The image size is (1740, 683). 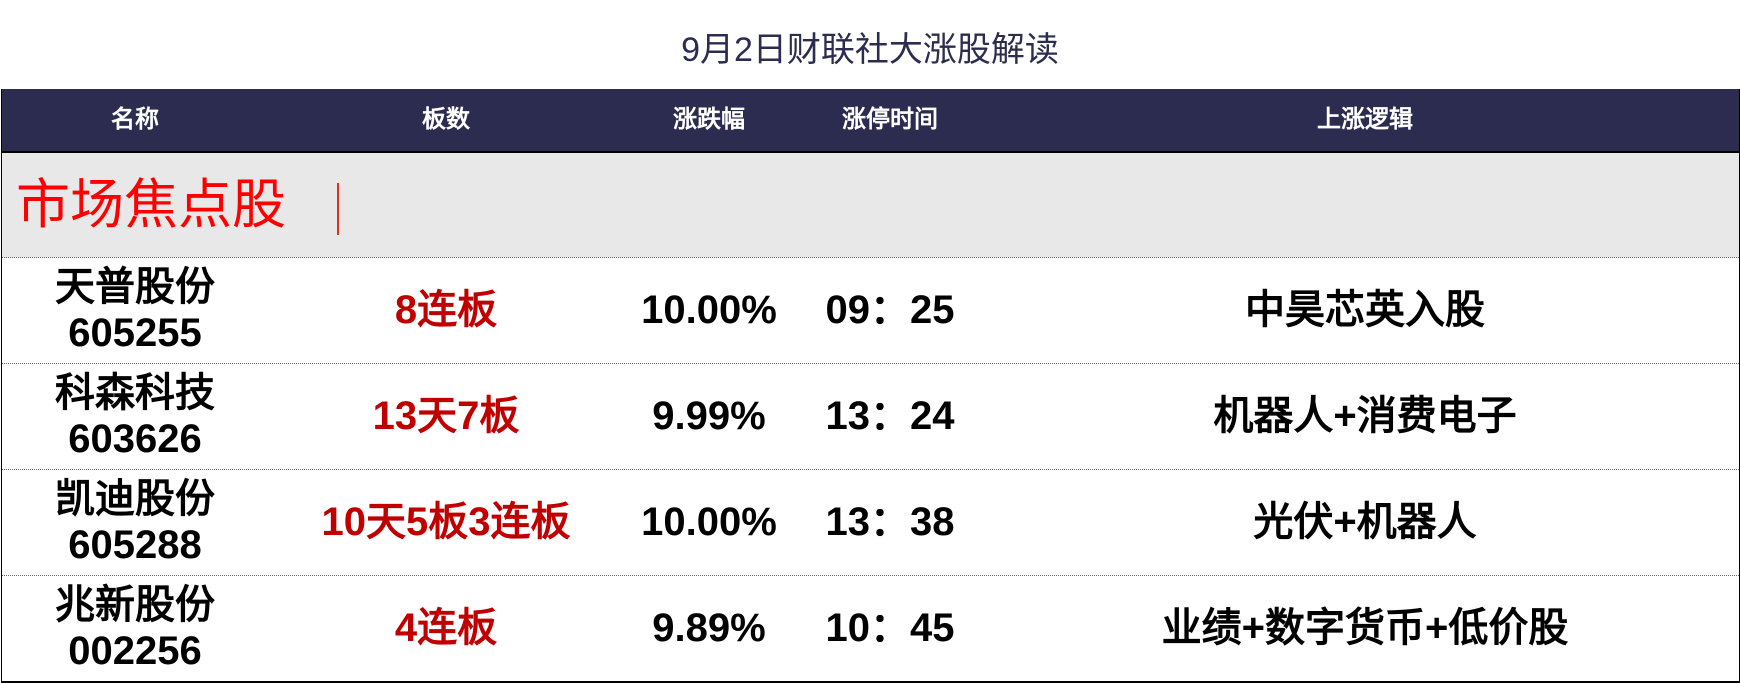 What do you see at coordinates (890, 628) in the screenshot?
I see `limit-up-time: 10：45` at bounding box center [890, 628].